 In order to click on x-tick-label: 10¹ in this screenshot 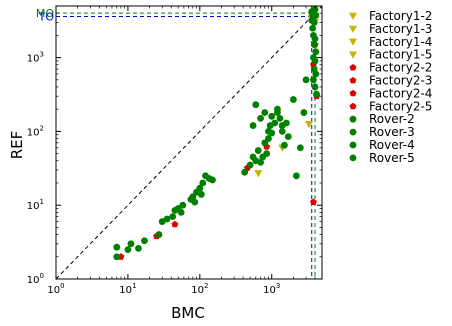, I will do `click(127, 289)`.